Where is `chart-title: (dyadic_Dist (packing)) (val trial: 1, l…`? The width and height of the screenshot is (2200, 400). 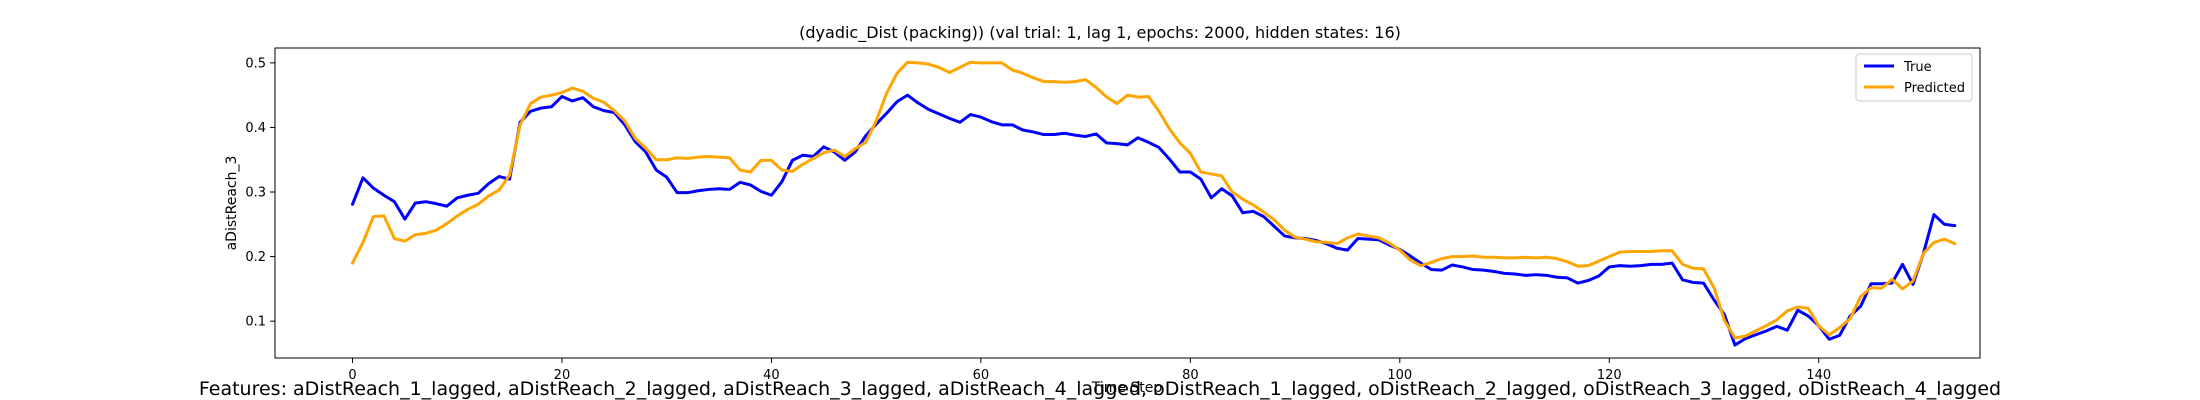 chart-title: (dyadic_Dist (packing)) (val trial: 1, l… is located at coordinates (1100, 33).